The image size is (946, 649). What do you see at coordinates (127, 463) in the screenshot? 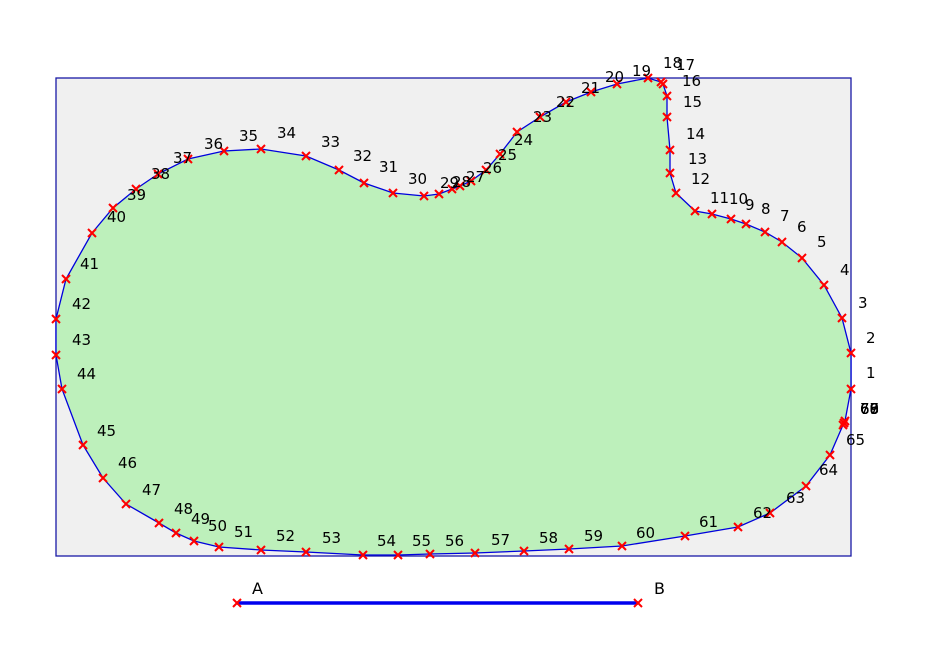
I see `boundary-label: 46` at bounding box center [127, 463].